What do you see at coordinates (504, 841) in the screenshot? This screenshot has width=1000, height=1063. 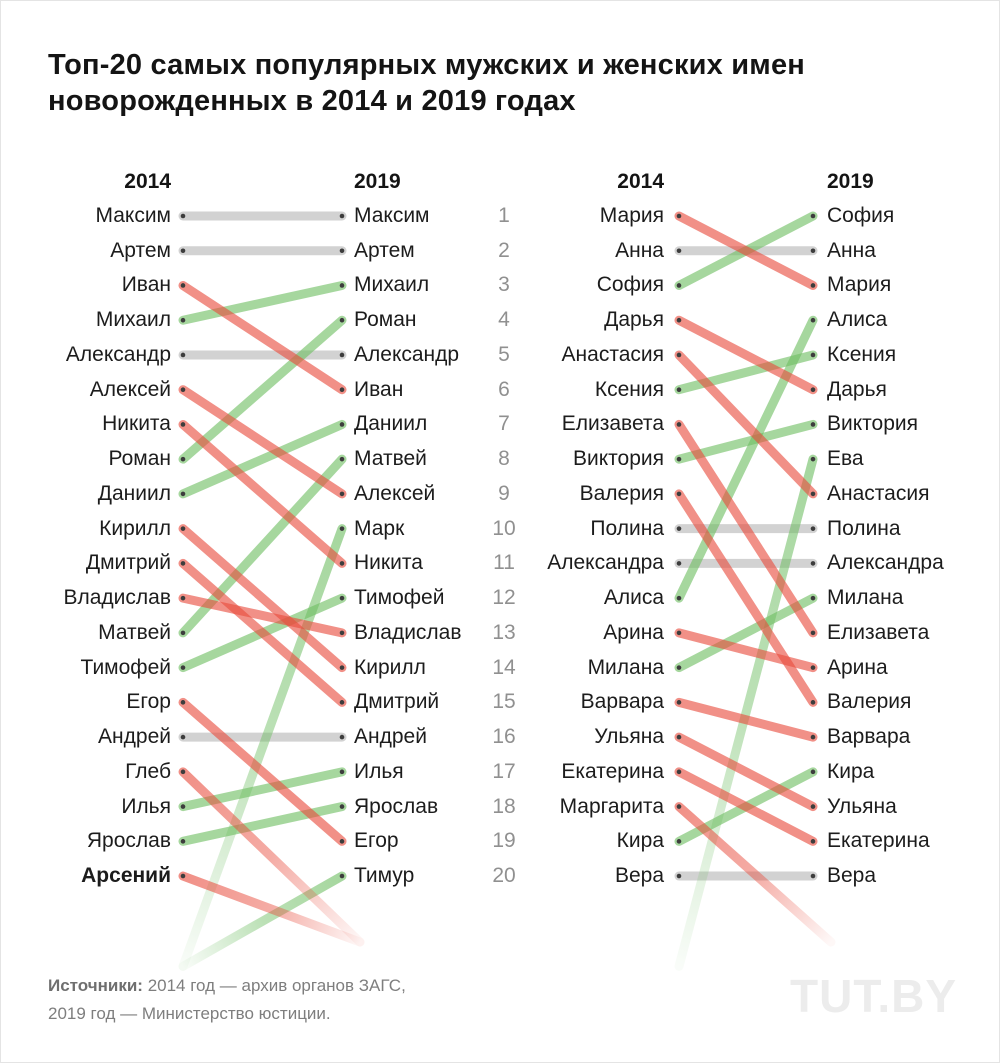 I see `rank-number: 19` at bounding box center [504, 841].